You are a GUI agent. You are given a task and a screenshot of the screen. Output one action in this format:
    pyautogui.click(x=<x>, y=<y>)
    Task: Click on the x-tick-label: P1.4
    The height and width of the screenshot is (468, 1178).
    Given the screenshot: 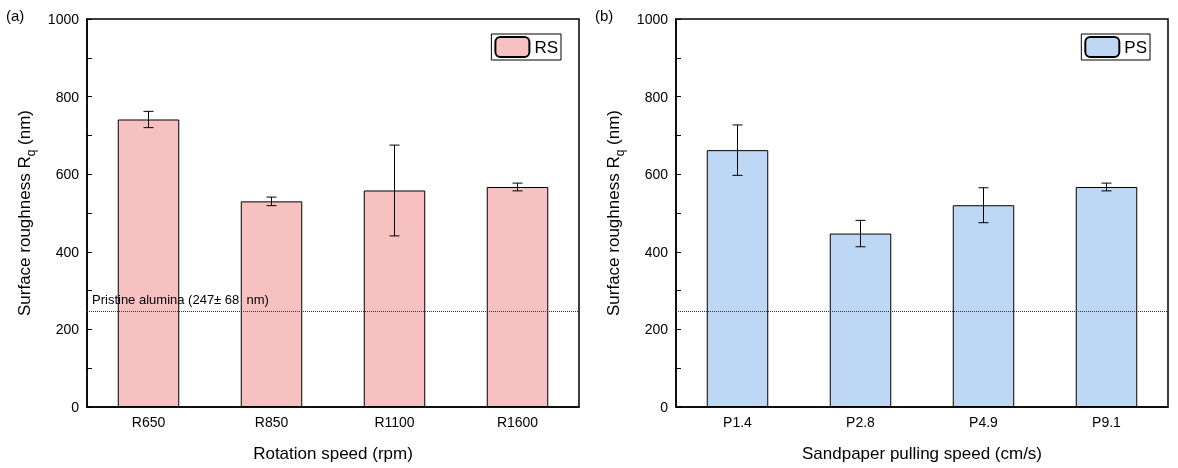 What is the action you would take?
    pyautogui.click(x=738, y=422)
    